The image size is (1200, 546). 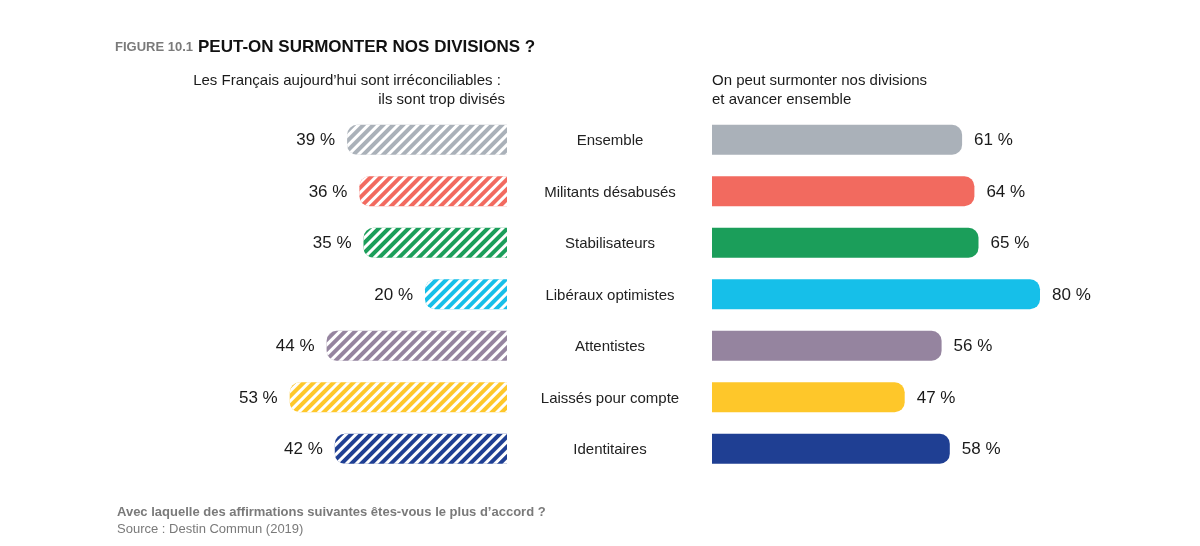 I want to click on source-note: Source : Destin Commun (2019), so click(x=210, y=528).